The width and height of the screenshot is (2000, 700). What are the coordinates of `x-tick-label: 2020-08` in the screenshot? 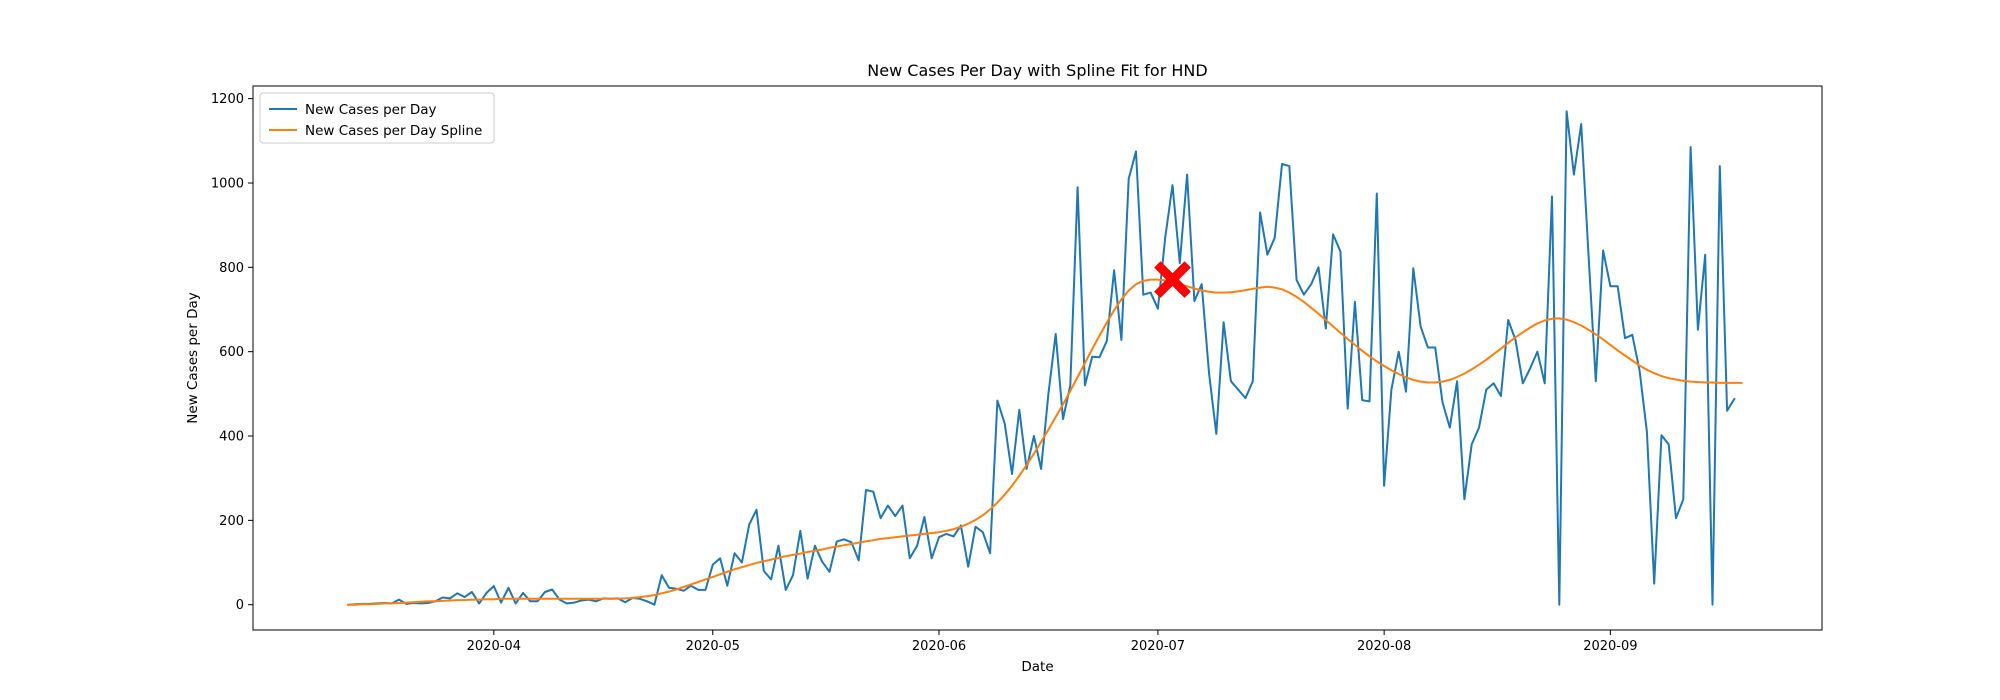 It's located at (1384, 646).